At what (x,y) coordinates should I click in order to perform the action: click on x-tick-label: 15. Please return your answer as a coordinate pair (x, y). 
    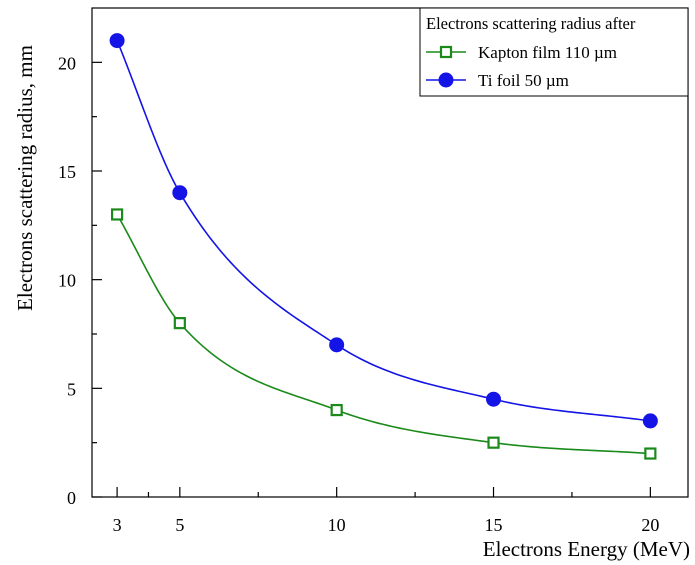
    Looking at the image, I should click on (494, 525).